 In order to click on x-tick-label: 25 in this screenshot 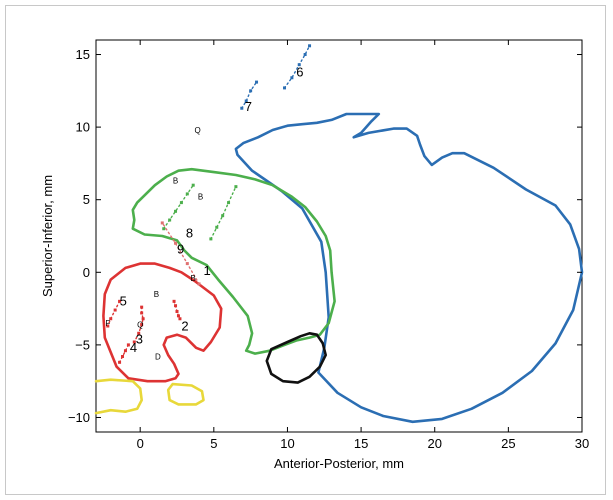, I will do `click(508, 443)`.